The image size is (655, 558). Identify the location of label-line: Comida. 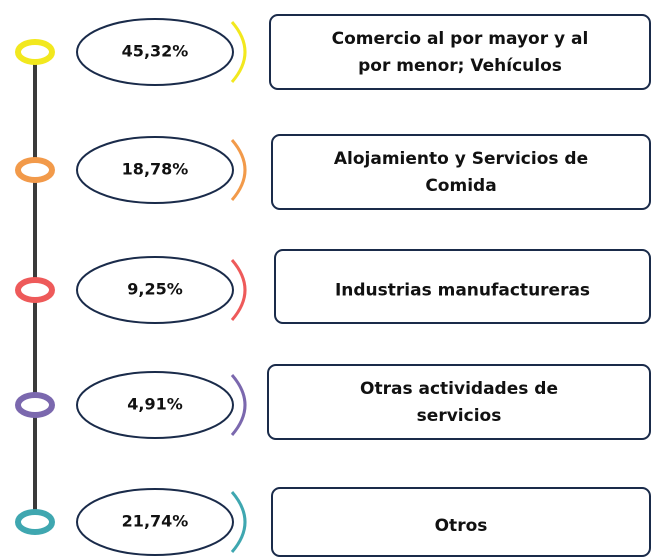
(460, 186).